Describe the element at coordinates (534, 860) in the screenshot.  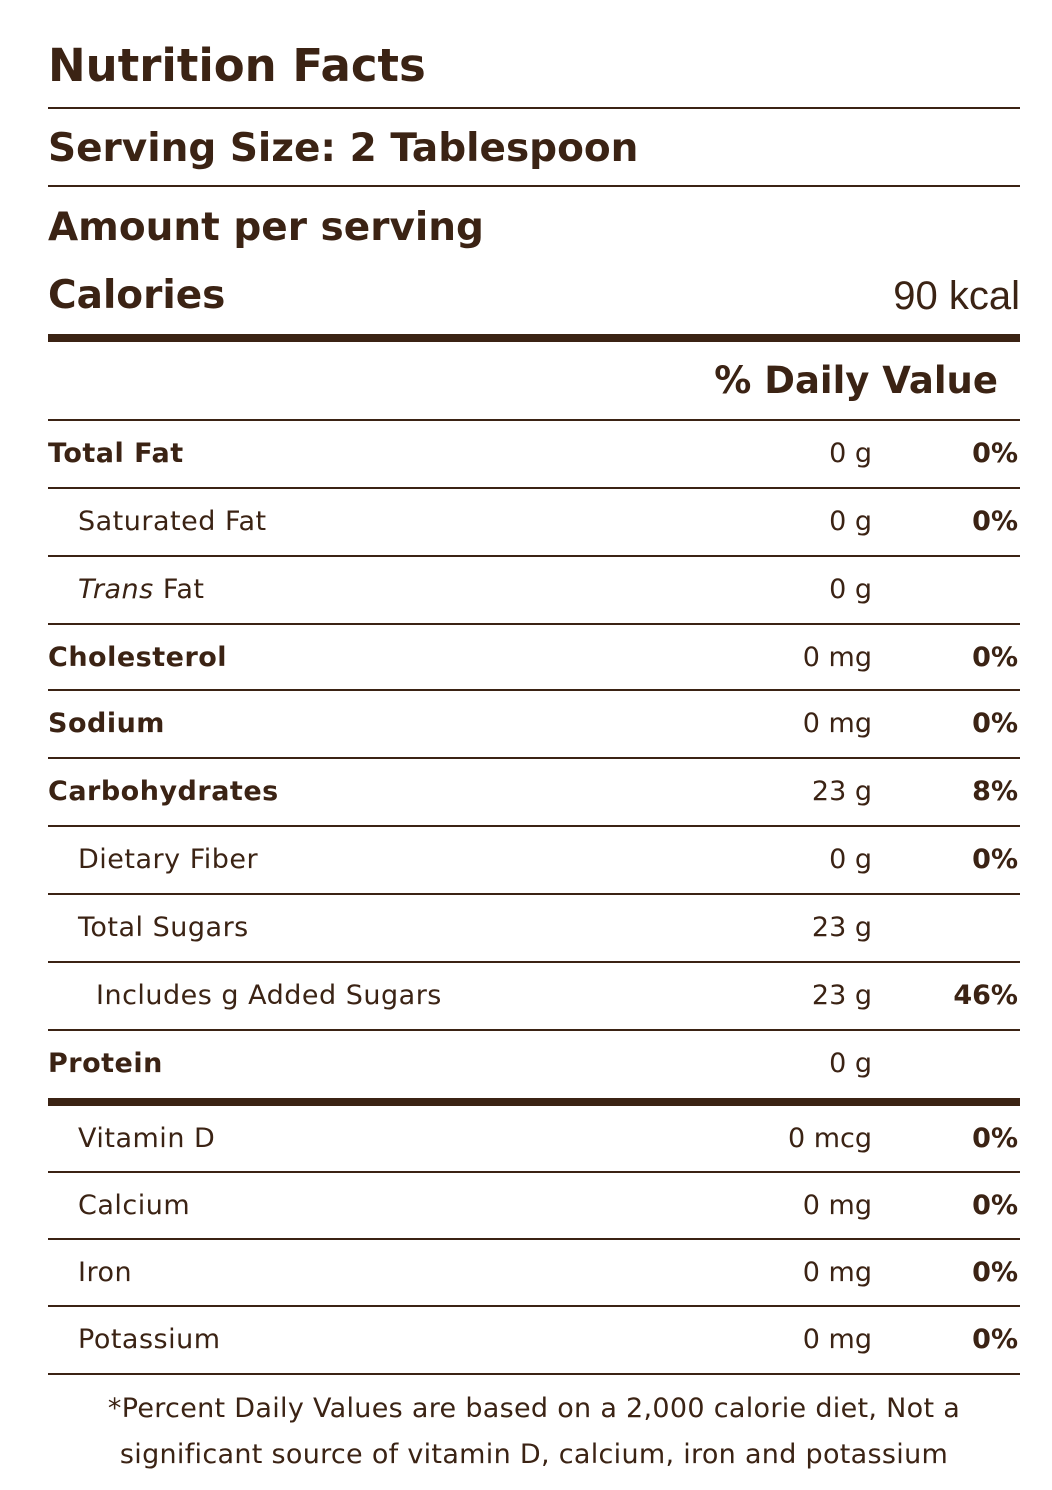
I see `nutrient-row-dietary-fiber: Dietary Fiber 0 g 0%` at that location.